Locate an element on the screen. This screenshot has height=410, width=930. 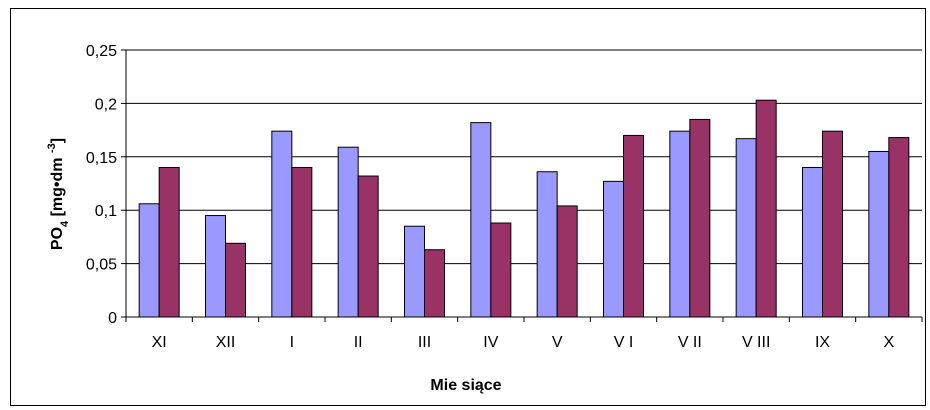
x-axis-title: Mie siące is located at coordinates (465, 385).